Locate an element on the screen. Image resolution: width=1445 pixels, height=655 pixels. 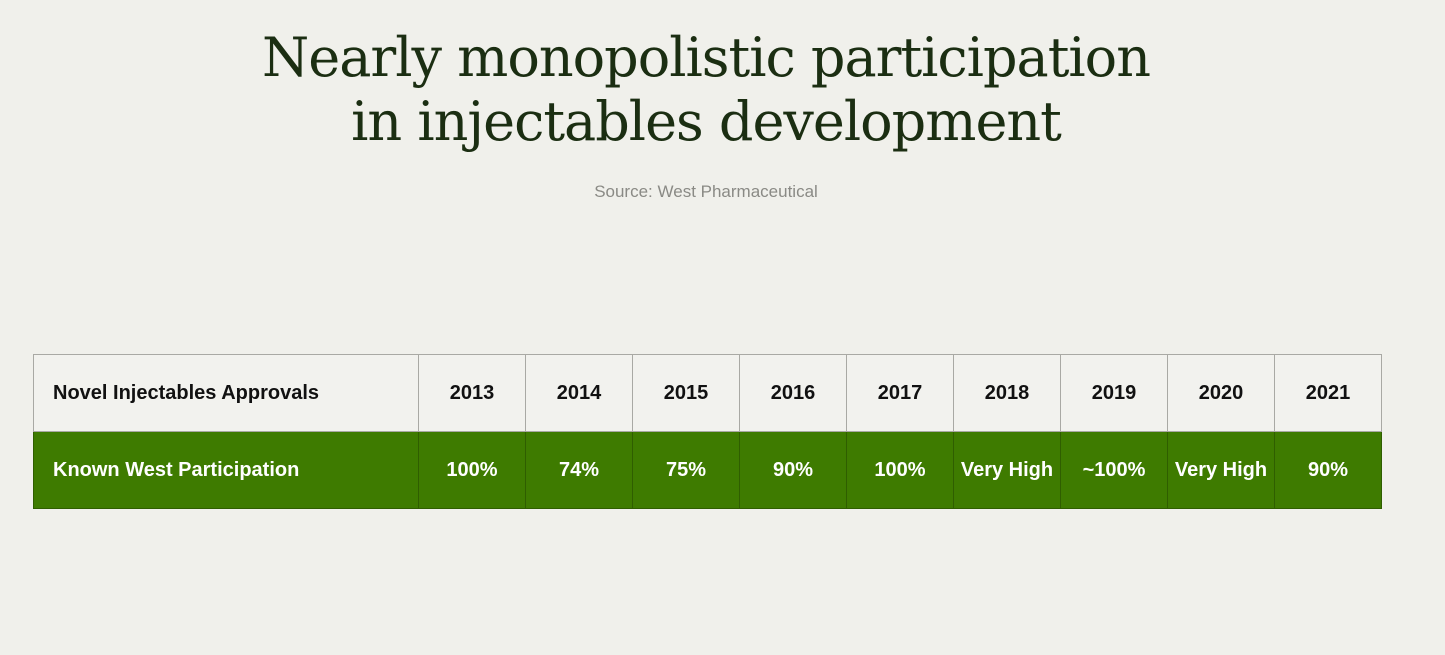
header-year-2016: 2016 is located at coordinates (793, 393).